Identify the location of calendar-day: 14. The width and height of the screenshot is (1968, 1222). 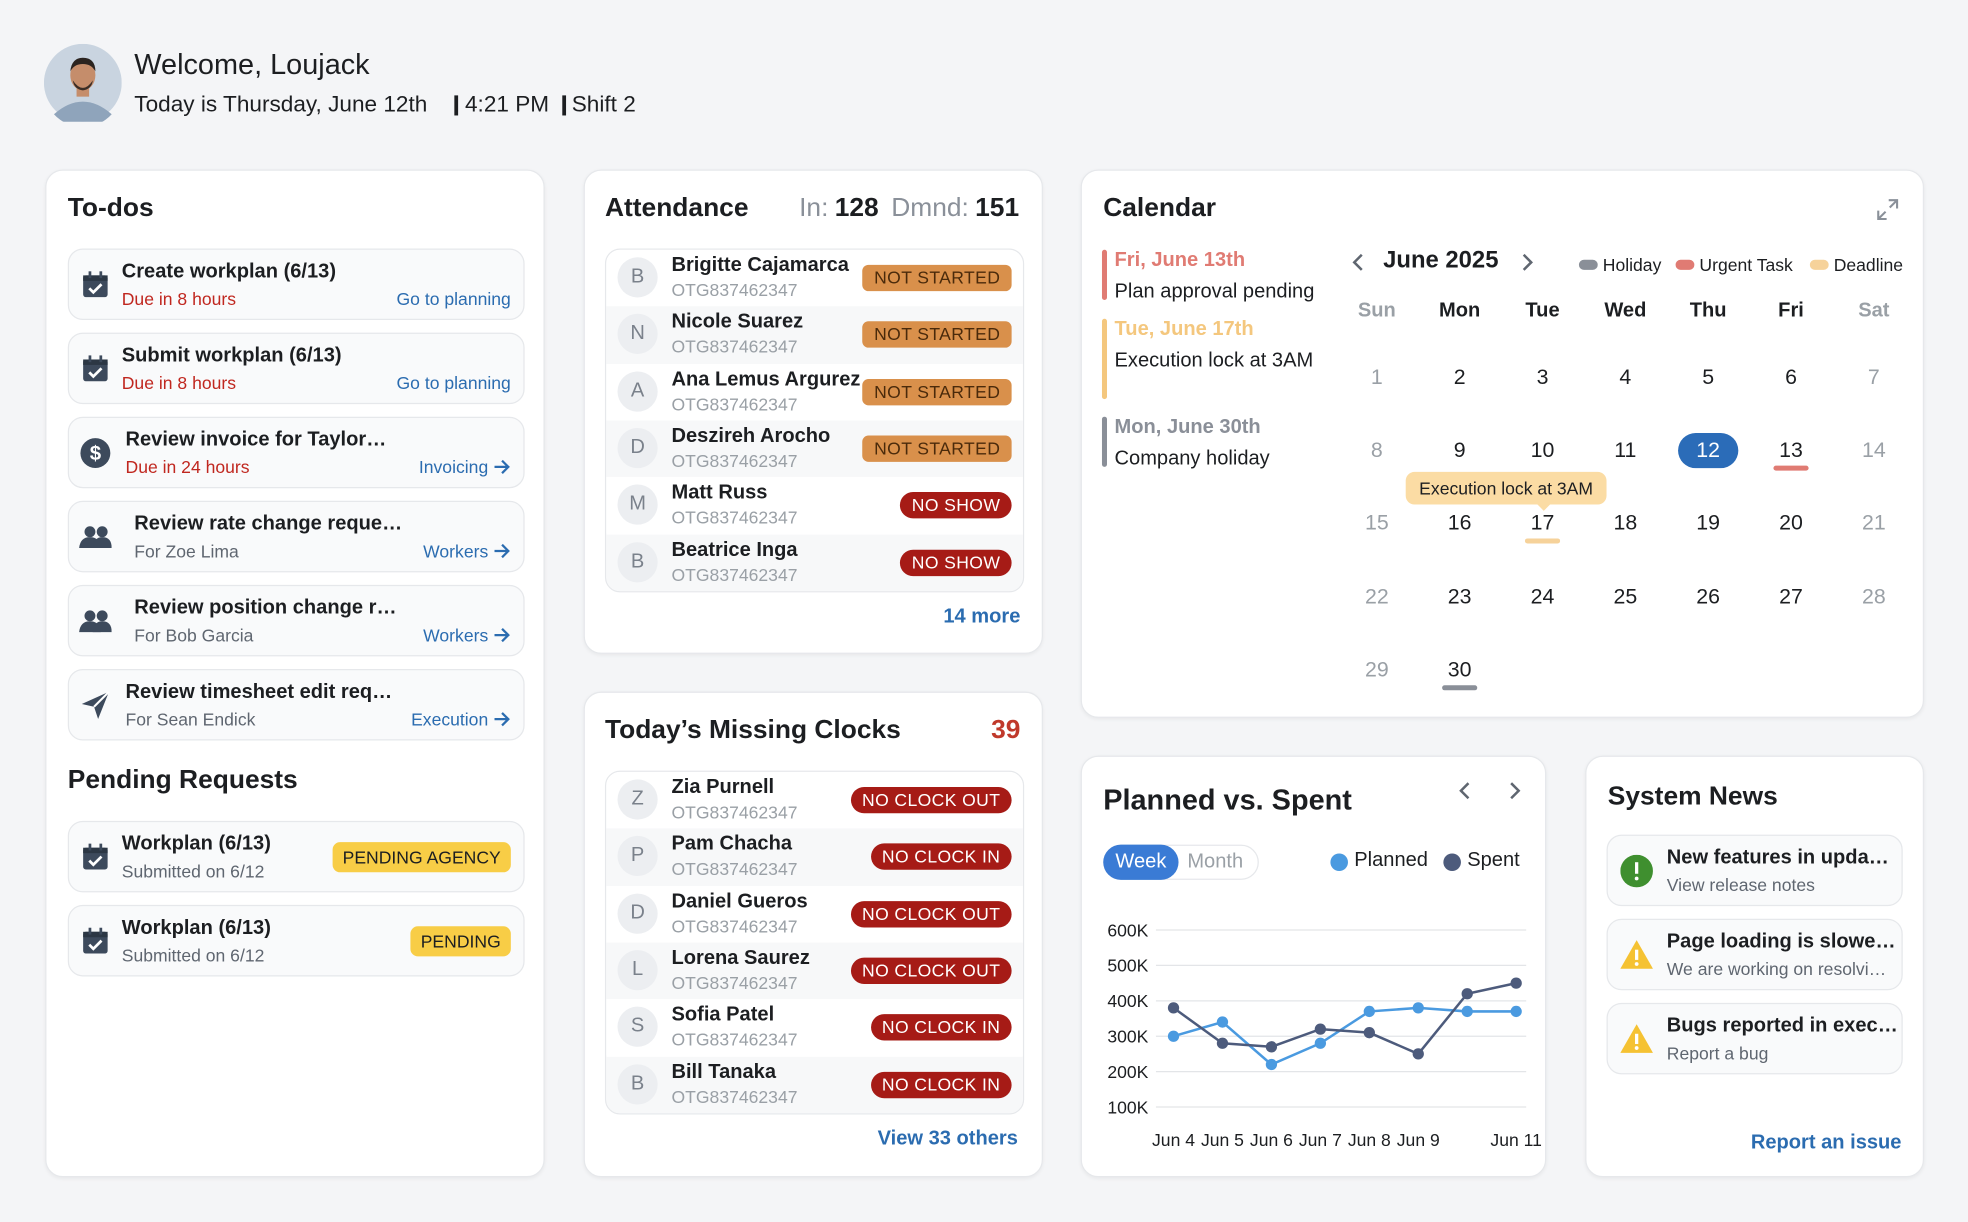
(1873, 450).